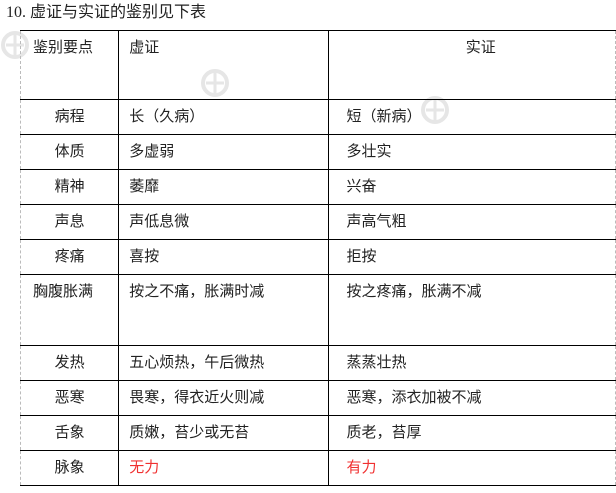 The width and height of the screenshot is (616, 493). Describe the element at coordinates (224, 363) in the screenshot. I see `deficiency-cell: 五心烦热，午后微热` at that location.